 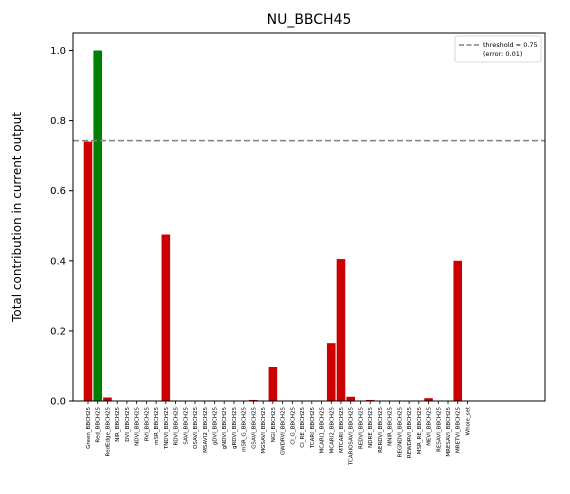 What do you see at coordinates (17, 217) in the screenshot?
I see `y-axis-label: Total contribution in current output` at bounding box center [17, 217].